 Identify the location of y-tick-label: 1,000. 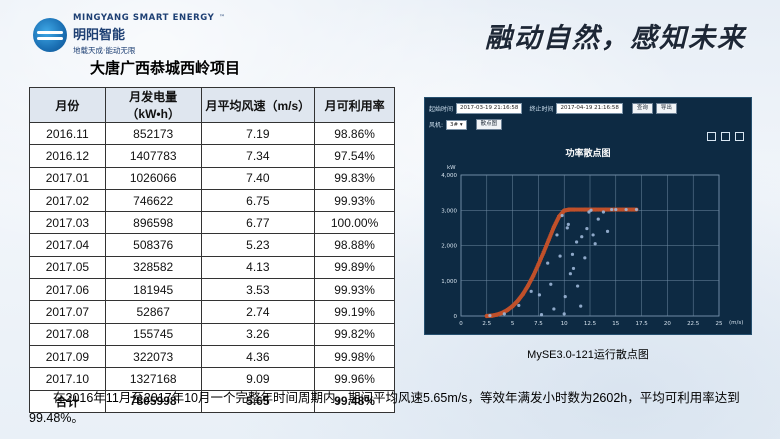
(449, 282).